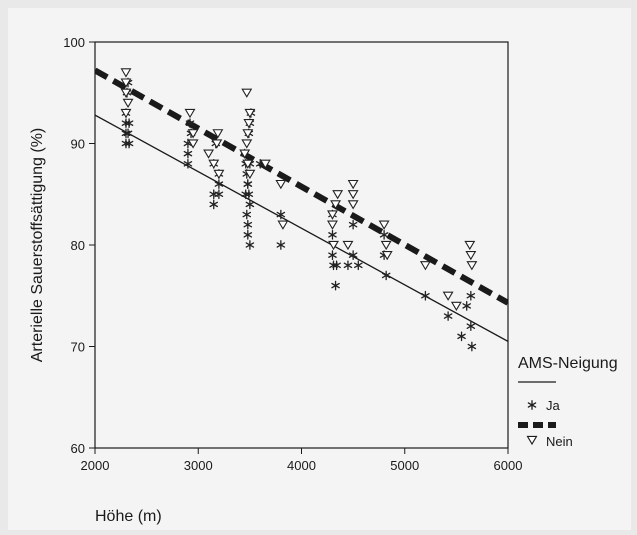  Describe the element at coordinates (37, 245) in the screenshot. I see `y-axis-label: Arterielle Sauerstoffsättigung (%)` at that location.